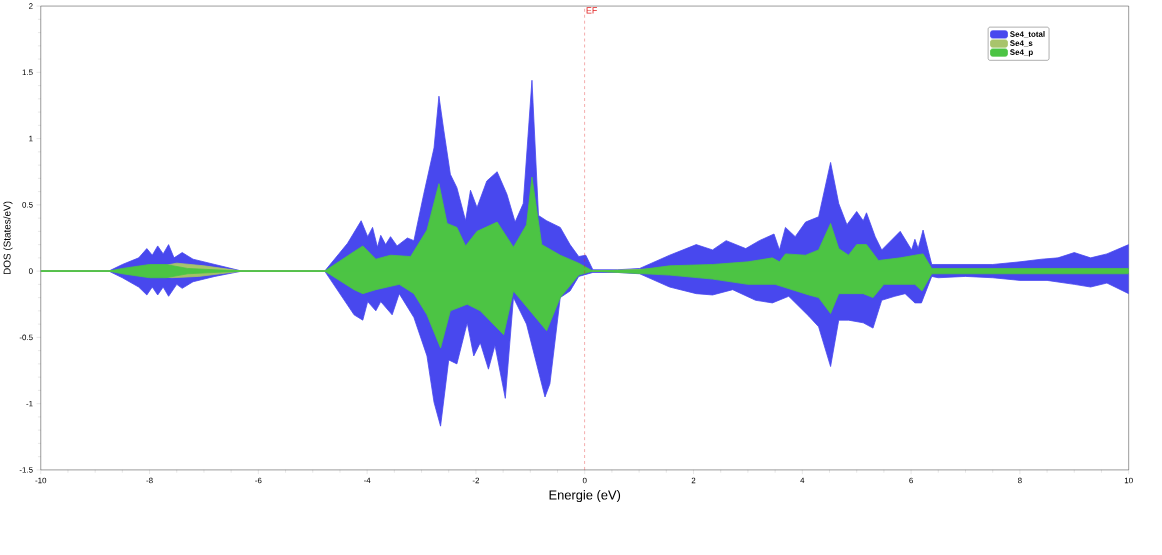 The height and width of the screenshot is (555, 1162). What do you see at coordinates (8, 238) in the screenshot?
I see `y-axis-title: DOS (States/eV)` at bounding box center [8, 238].